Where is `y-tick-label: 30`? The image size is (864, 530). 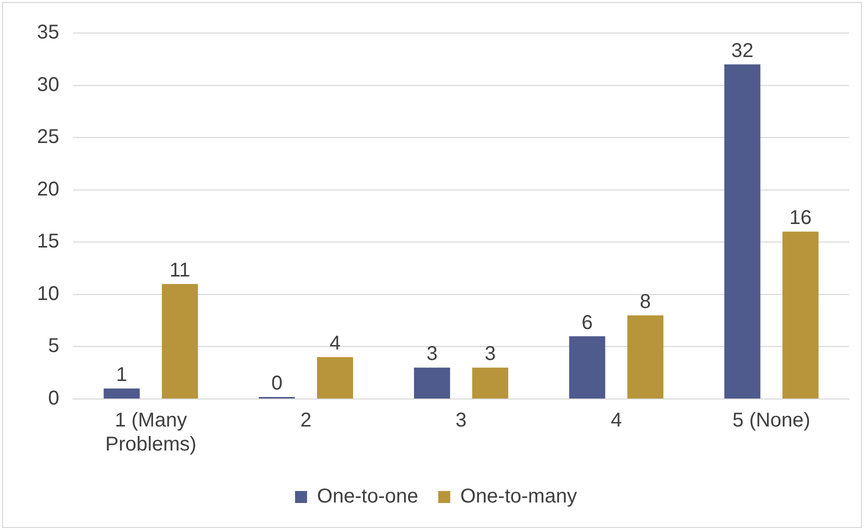
y-tick-label: 30 is located at coordinates (48, 85).